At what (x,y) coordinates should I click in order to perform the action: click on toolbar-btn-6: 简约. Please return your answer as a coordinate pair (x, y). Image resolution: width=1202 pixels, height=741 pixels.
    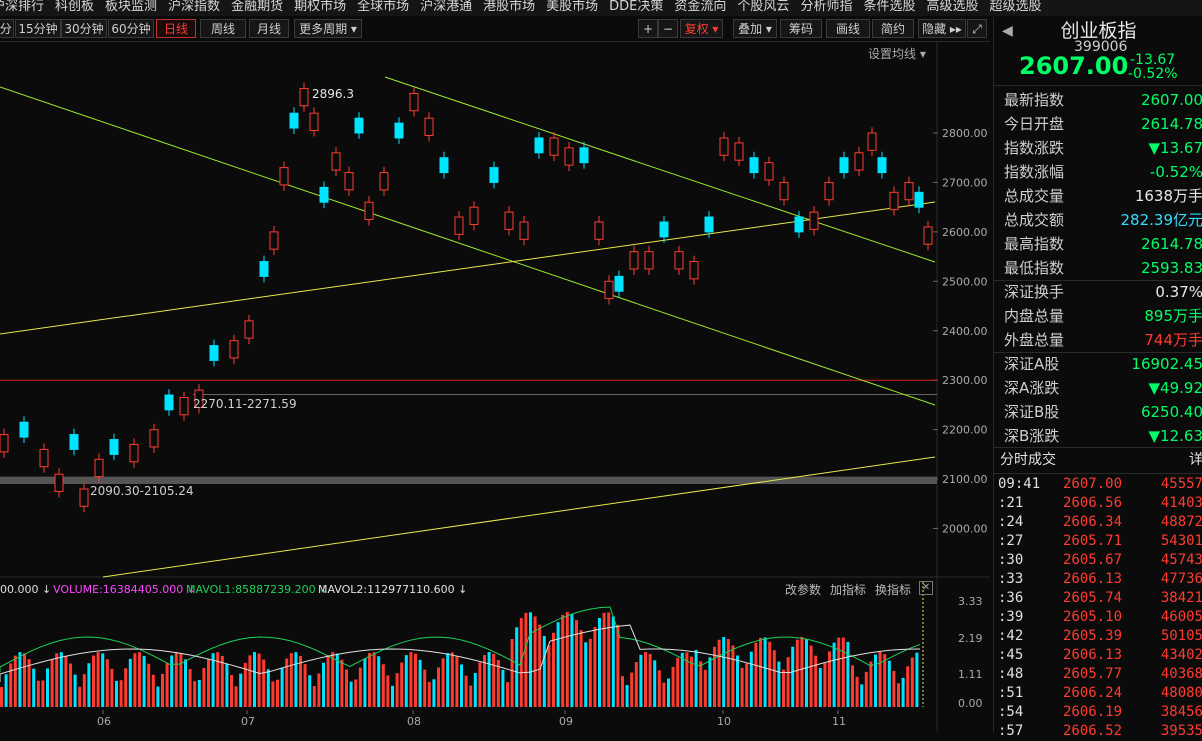
    Looking at the image, I should click on (893, 28).